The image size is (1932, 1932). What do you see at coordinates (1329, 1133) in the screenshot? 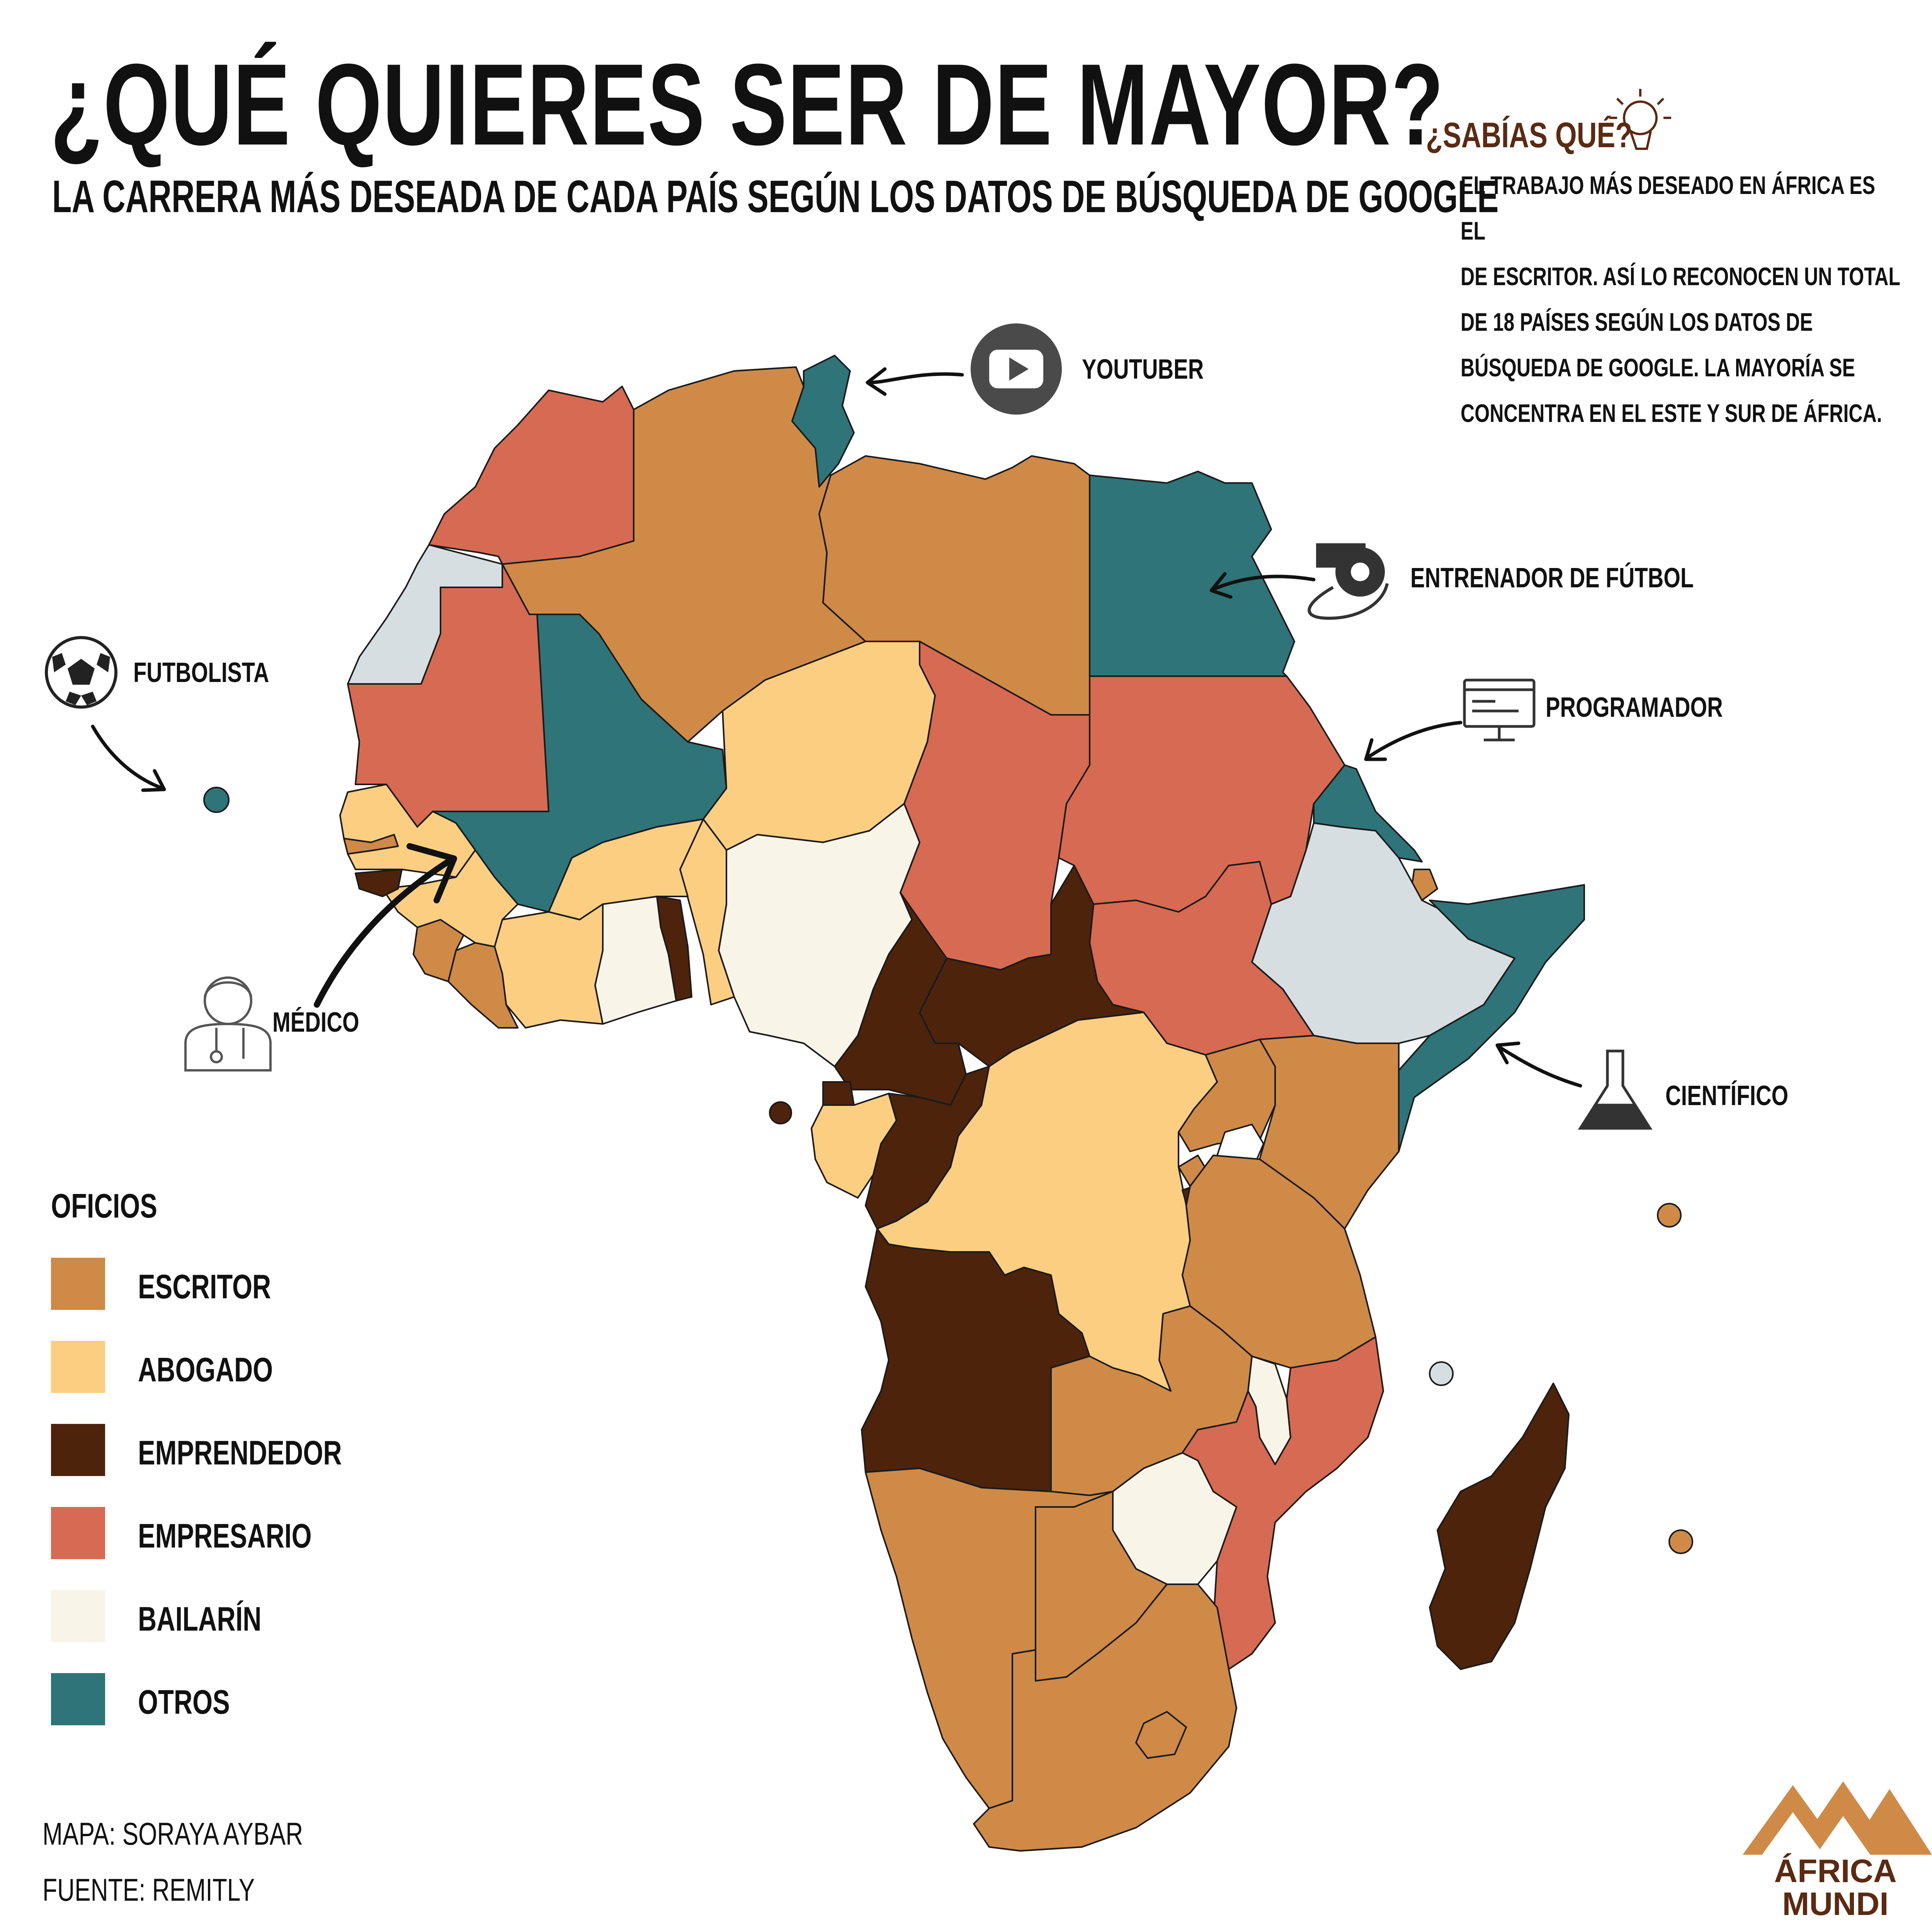
I see `region-kenya` at bounding box center [1329, 1133].